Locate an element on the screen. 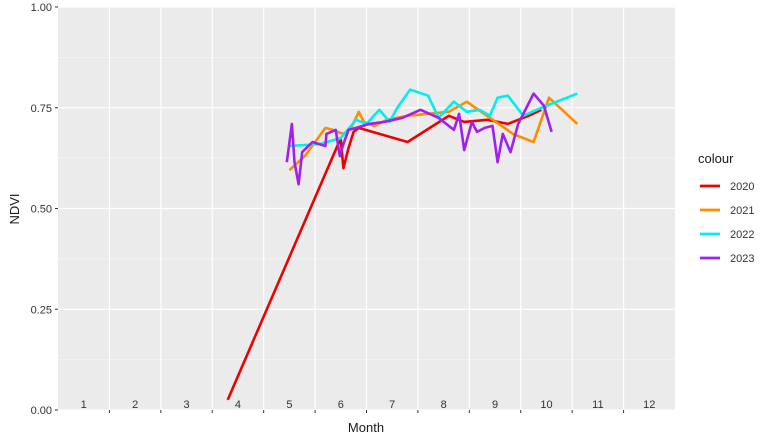  series-line-2023 is located at coordinates (419, 139).